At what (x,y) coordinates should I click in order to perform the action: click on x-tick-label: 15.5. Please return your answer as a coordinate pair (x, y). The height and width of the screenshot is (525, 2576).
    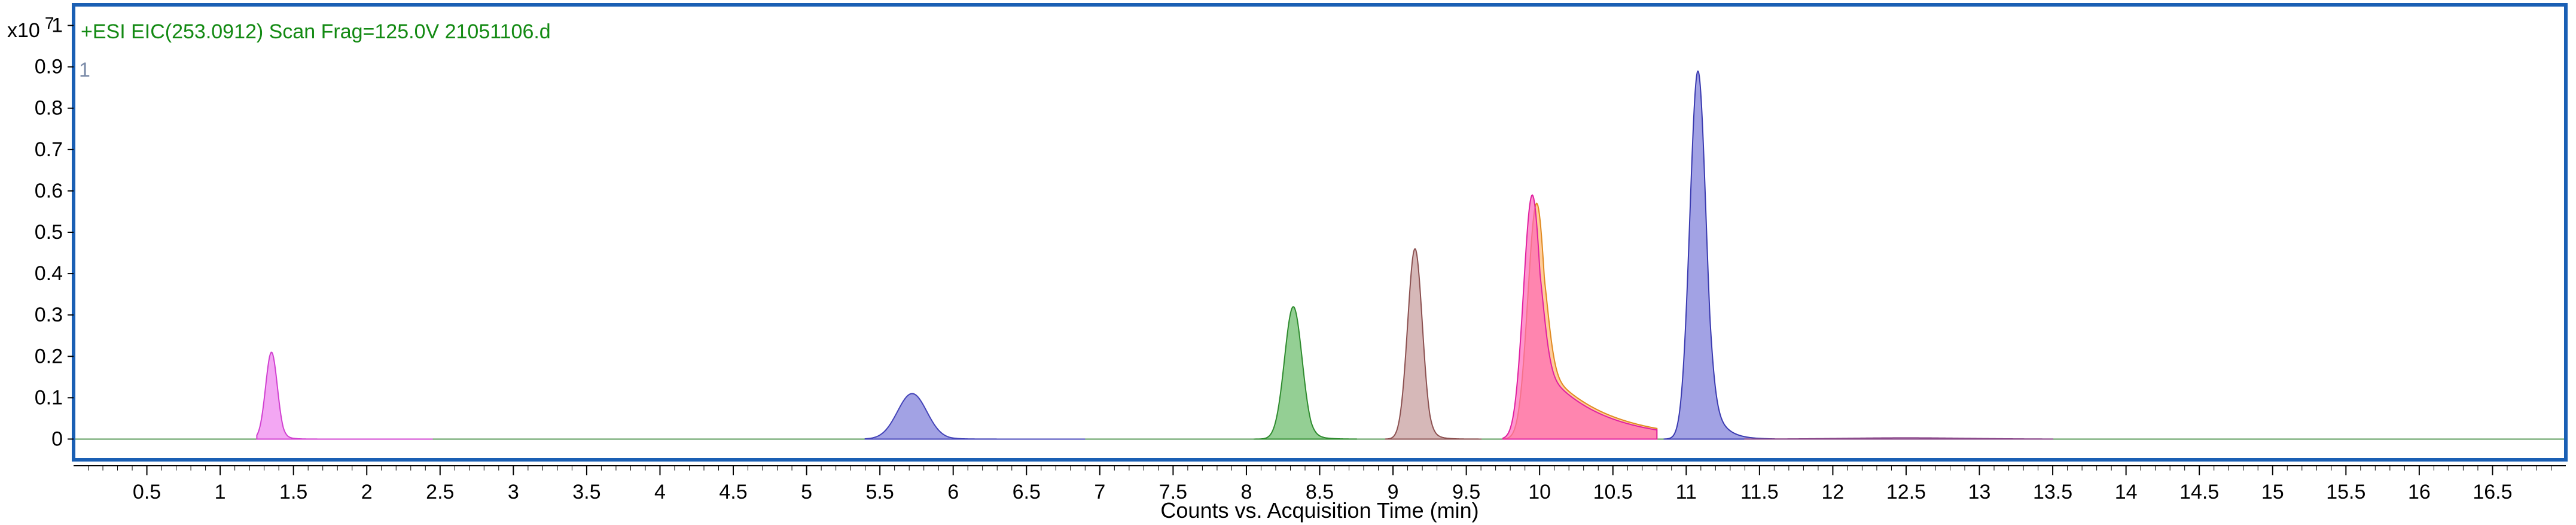
    Looking at the image, I should click on (2345, 492).